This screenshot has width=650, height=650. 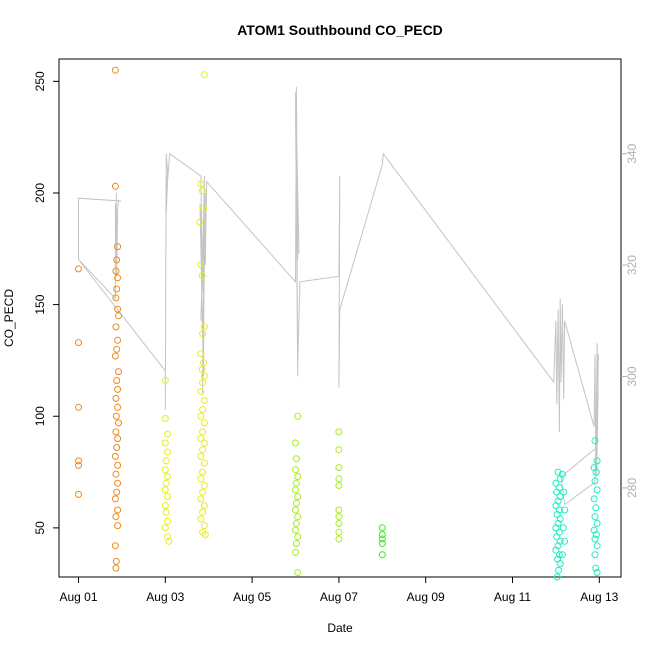 What do you see at coordinates (632, 488) in the screenshot?
I see `y2-tick-label: 280` at bounding box center [632, 488].